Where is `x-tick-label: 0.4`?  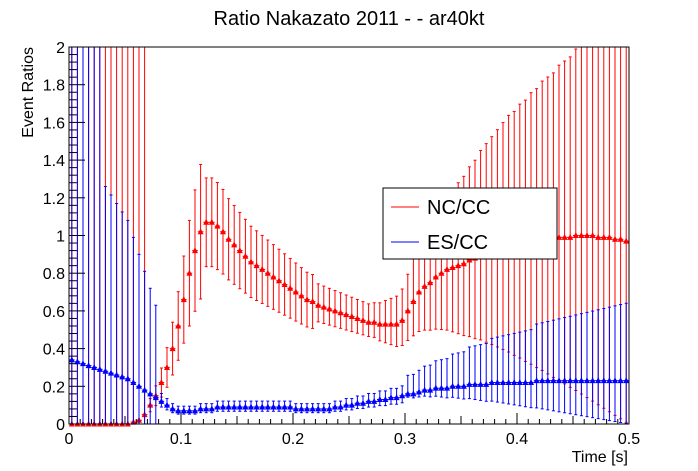 x-tick-label: 0.4 is located at coordinates (517, 439).